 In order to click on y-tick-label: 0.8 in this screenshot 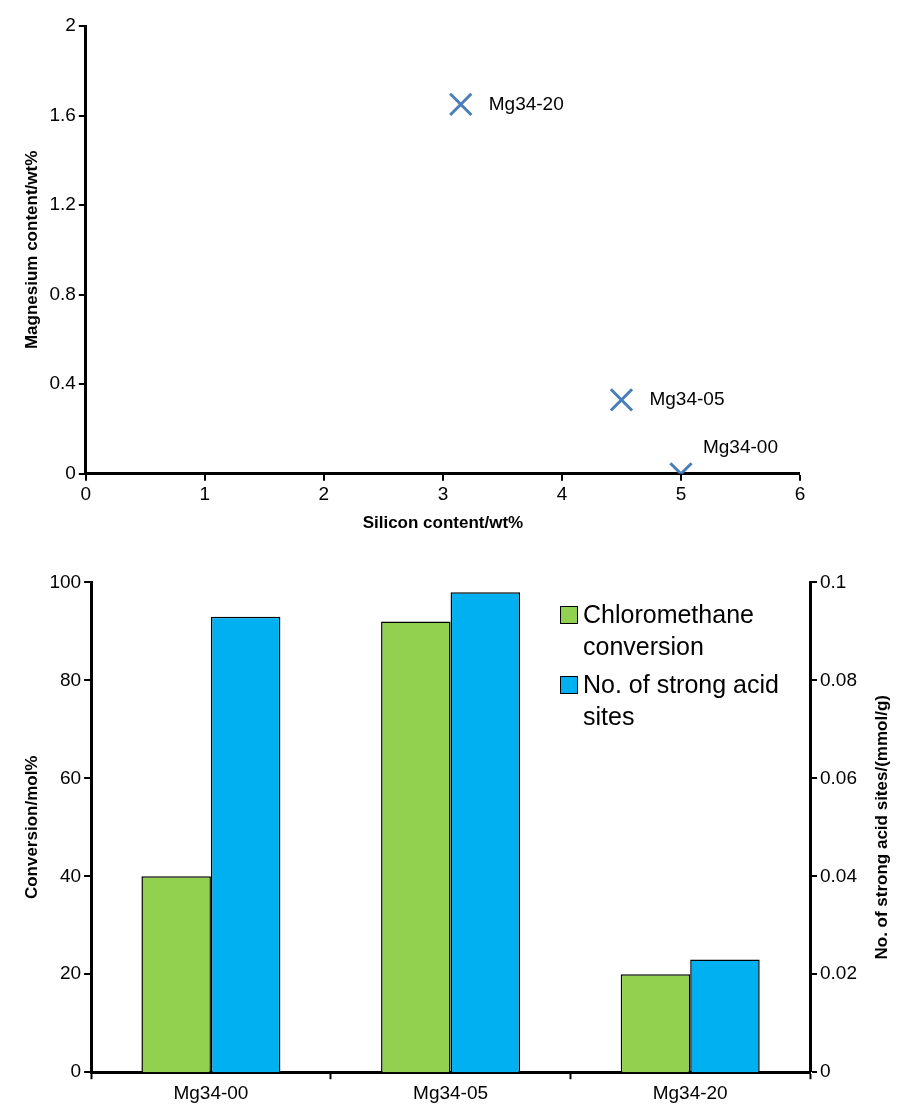, I will do `click(62, 293)`.